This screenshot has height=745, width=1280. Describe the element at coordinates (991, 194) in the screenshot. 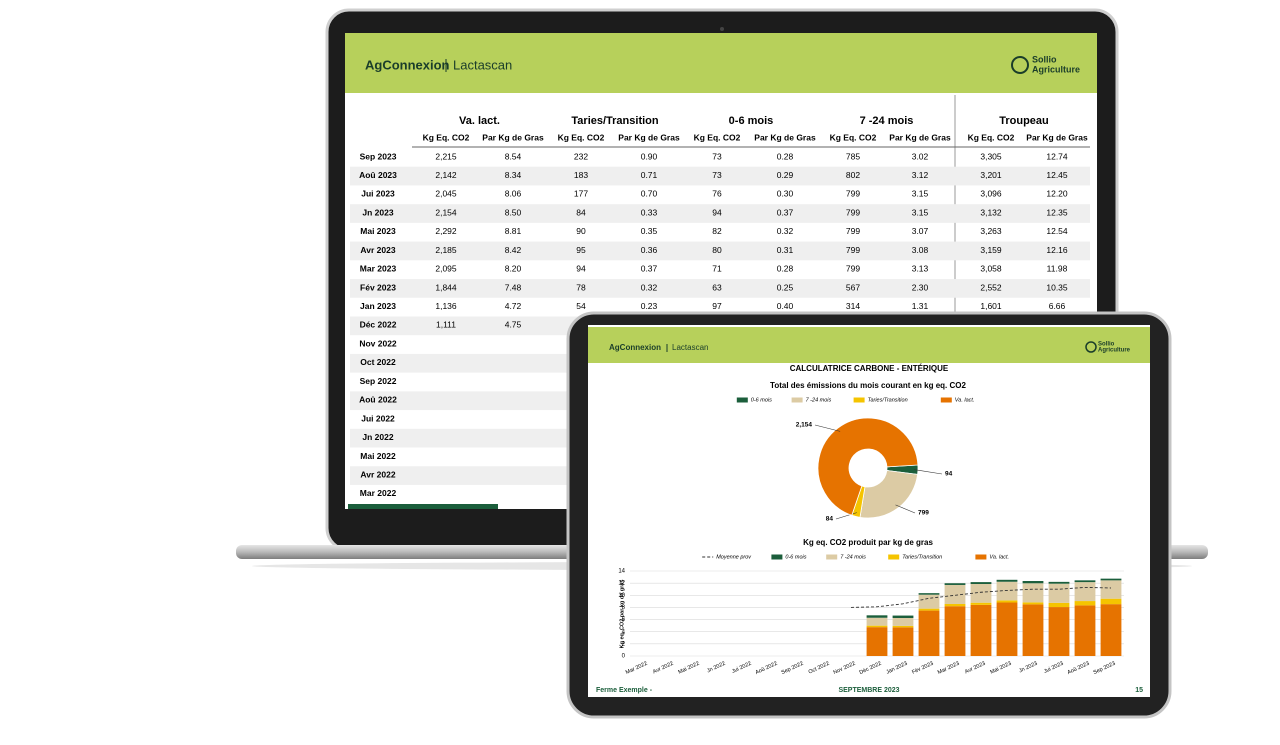

I see `cell: 3,096` at that location.